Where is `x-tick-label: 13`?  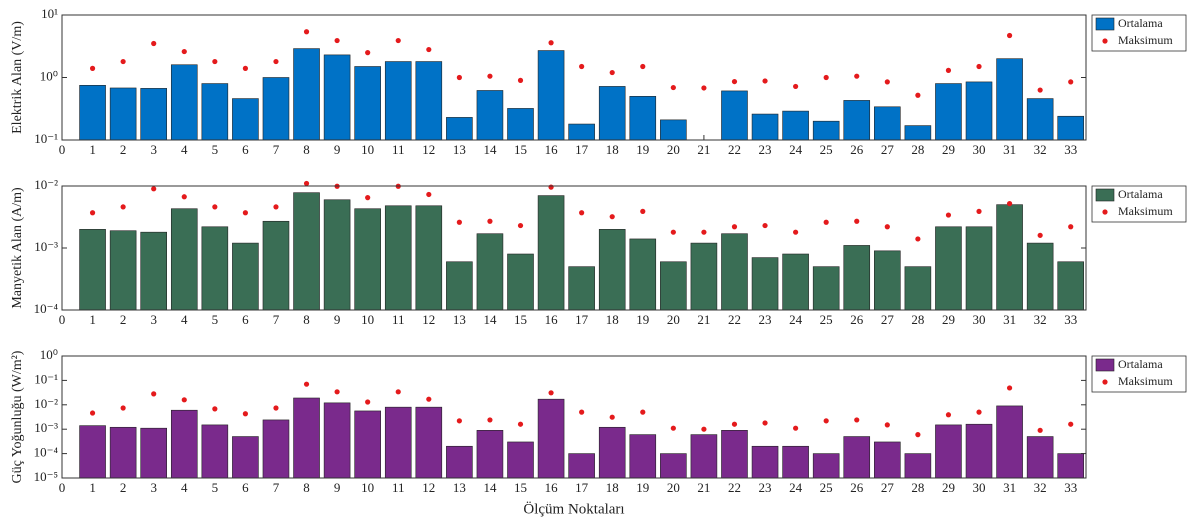
x-tick-label: 13 is located at coordinates (459, 149).